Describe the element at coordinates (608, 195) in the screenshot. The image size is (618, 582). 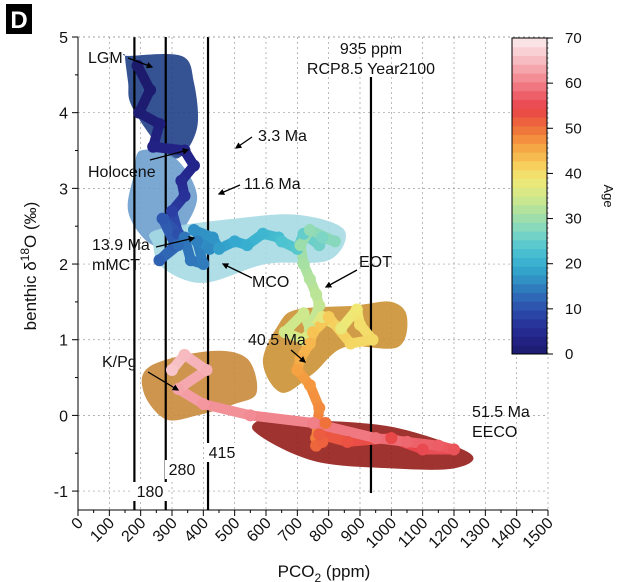
I see `colorbar-label: Age` at that location.